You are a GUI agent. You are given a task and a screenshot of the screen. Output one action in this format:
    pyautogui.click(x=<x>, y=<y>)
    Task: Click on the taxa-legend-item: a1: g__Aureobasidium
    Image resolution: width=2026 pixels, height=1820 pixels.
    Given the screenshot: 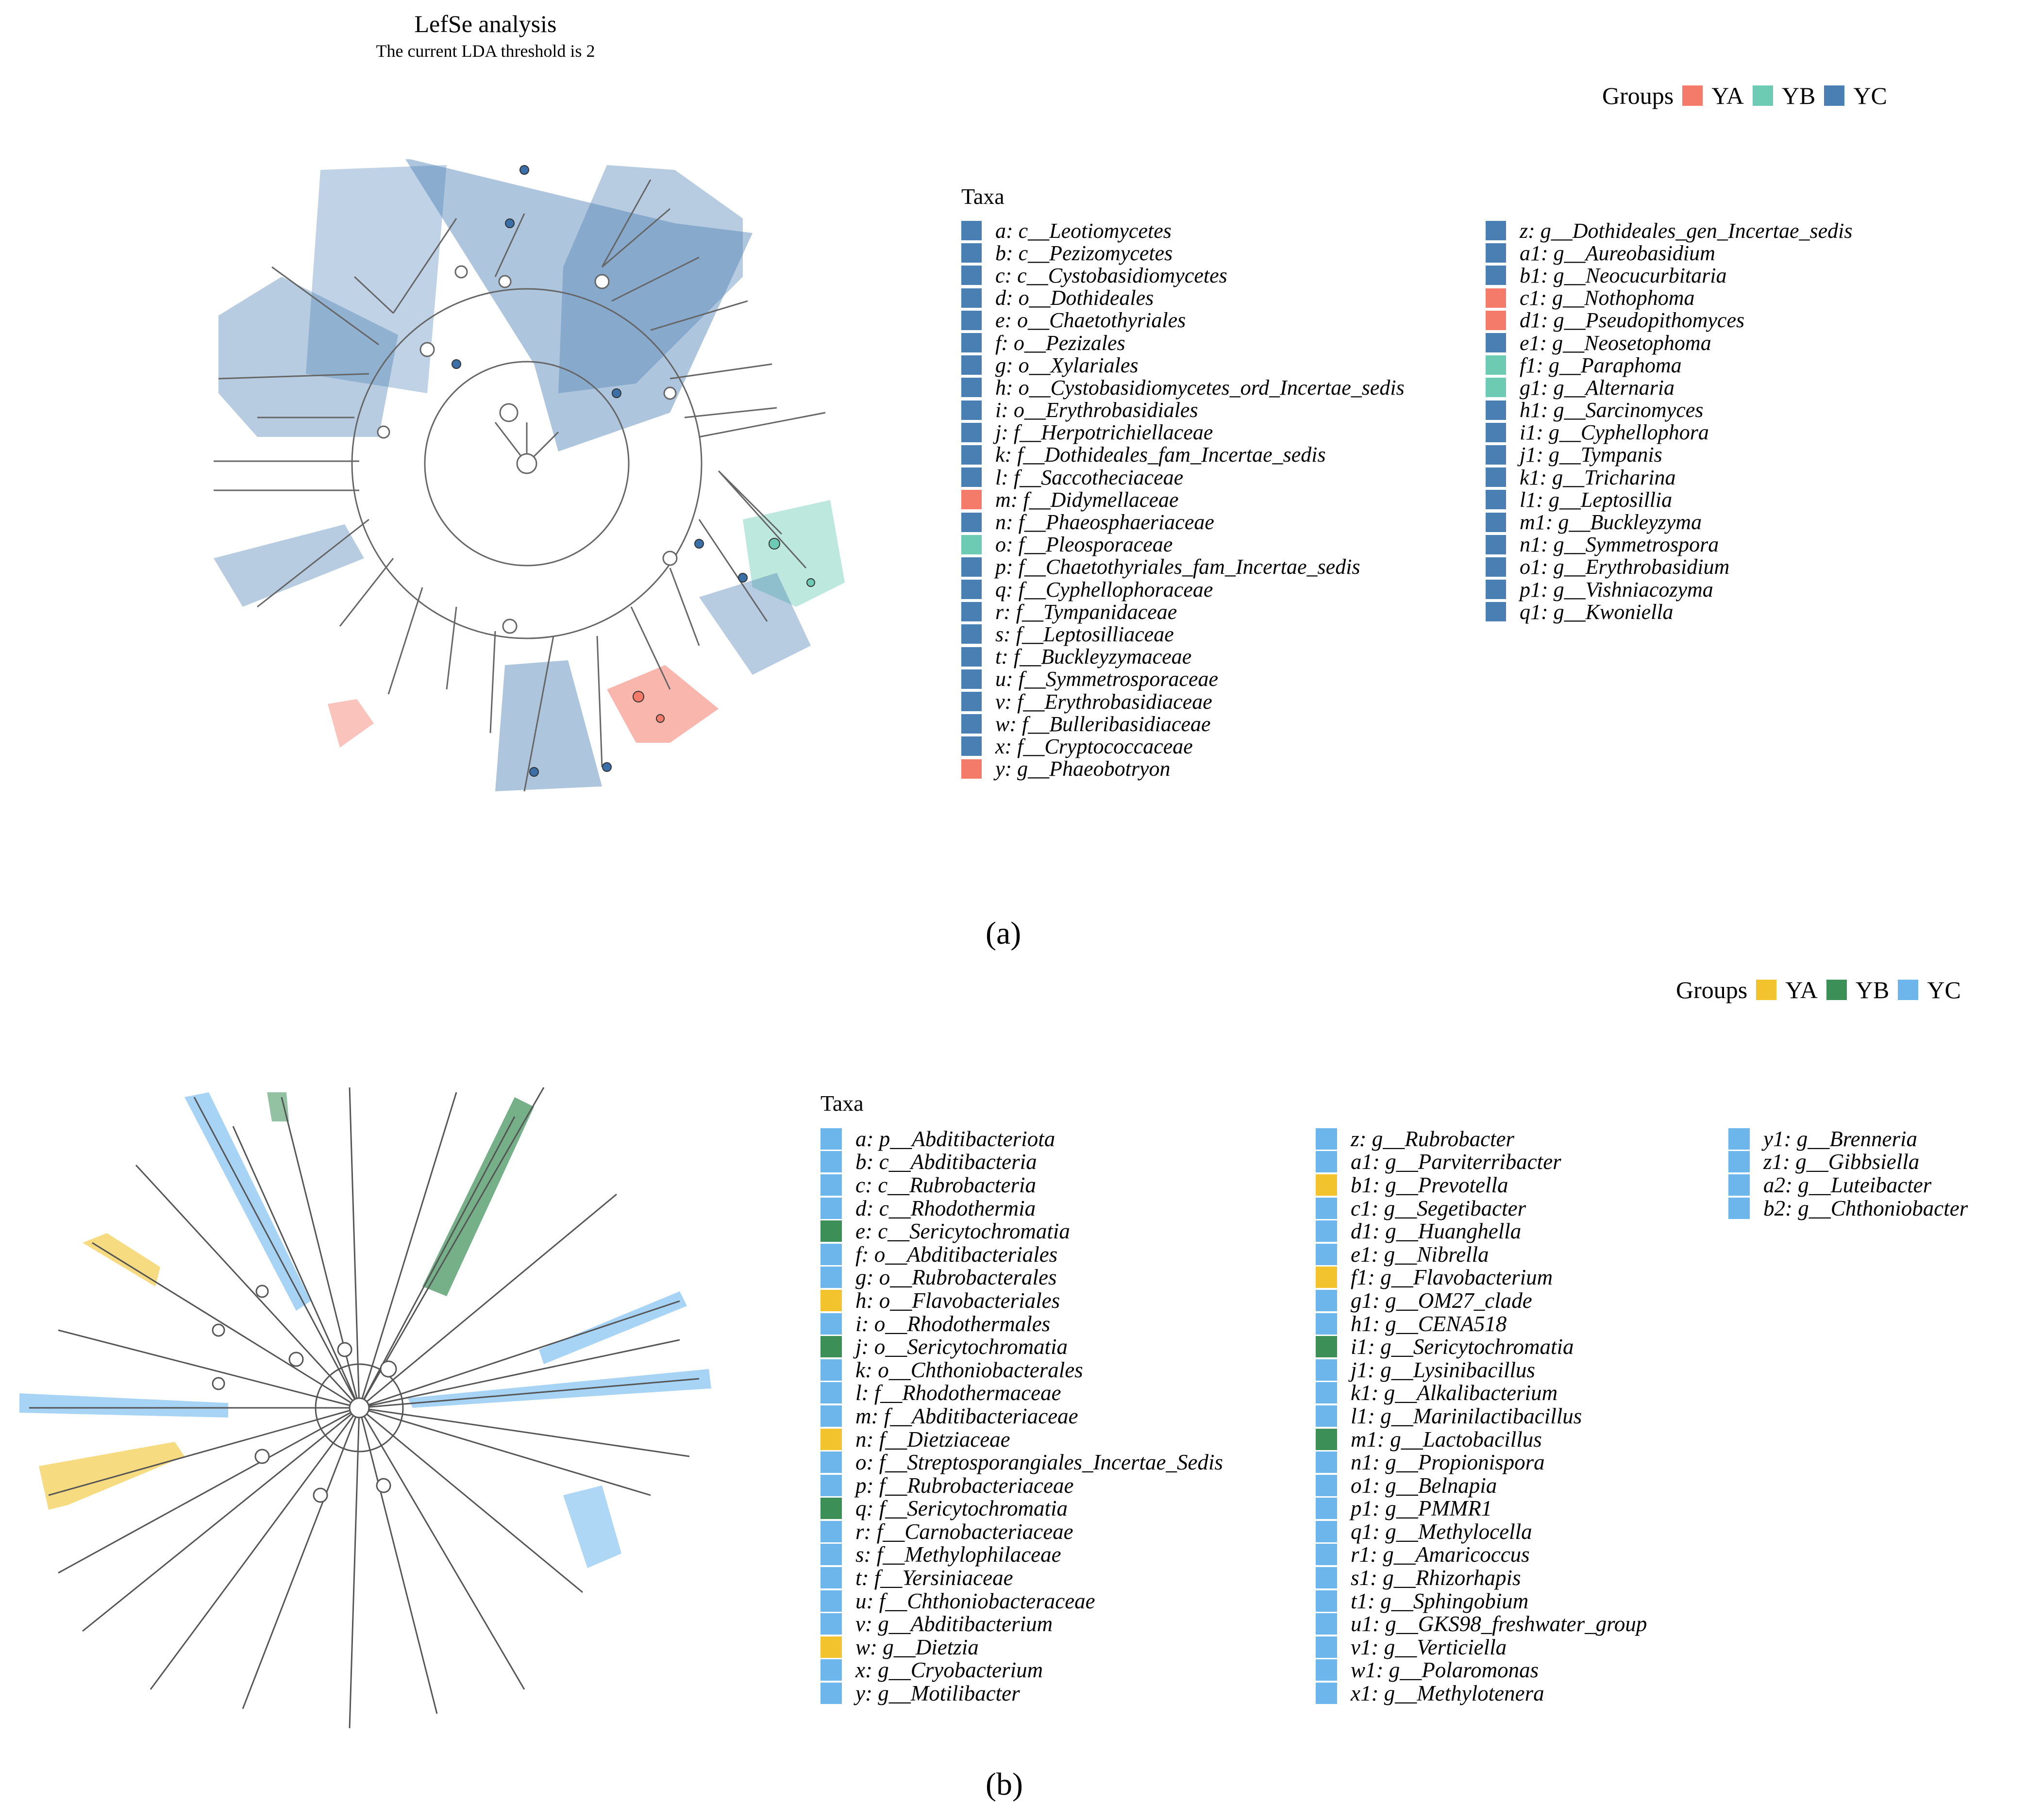 What is the action you would take?
    pyautogui.click(x=1669, y=253)
    